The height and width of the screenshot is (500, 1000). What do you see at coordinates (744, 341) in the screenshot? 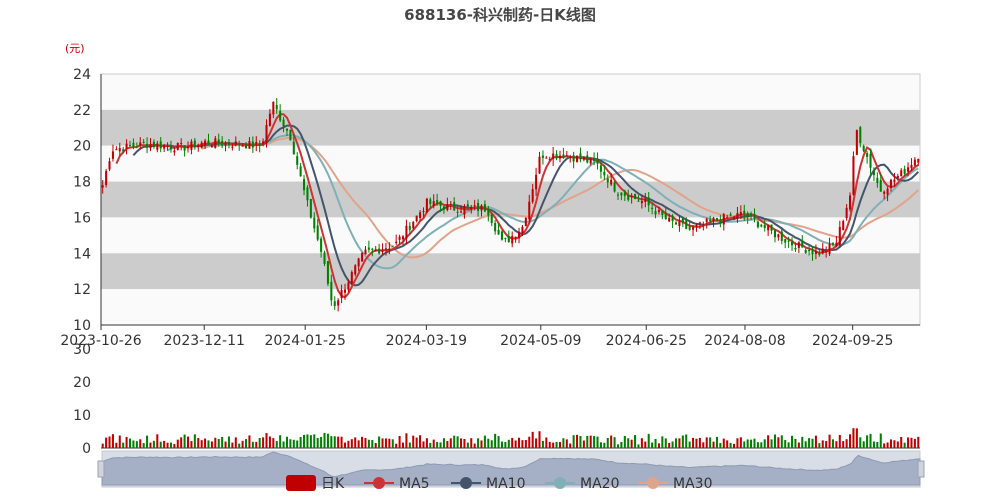
I see `date-tick-label: 2024-08-08` at bounding box center [744, 341].